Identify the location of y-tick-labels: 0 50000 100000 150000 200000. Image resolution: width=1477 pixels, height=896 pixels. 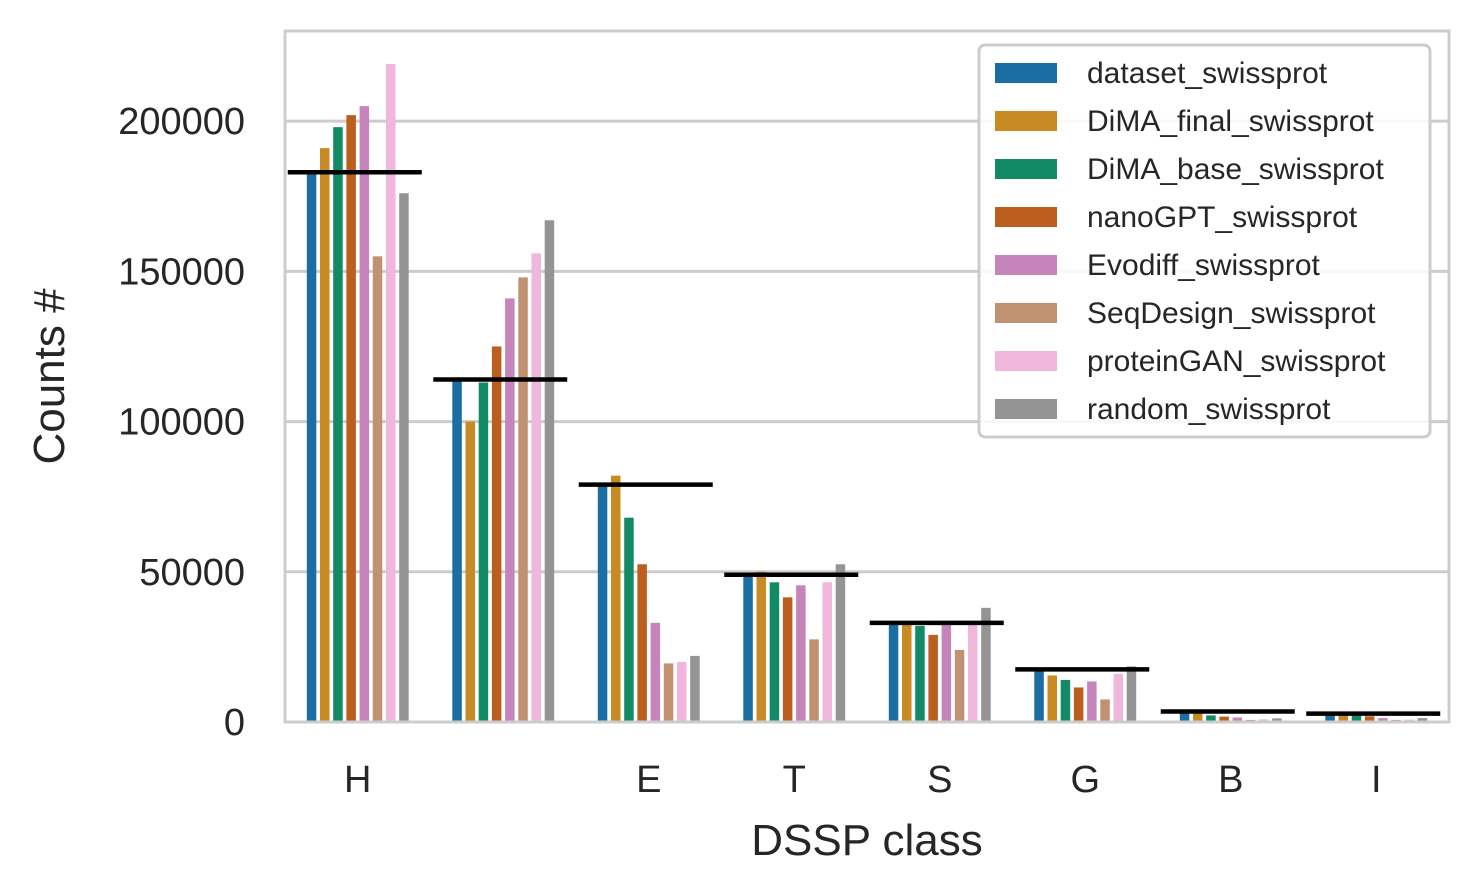
(181, 422).